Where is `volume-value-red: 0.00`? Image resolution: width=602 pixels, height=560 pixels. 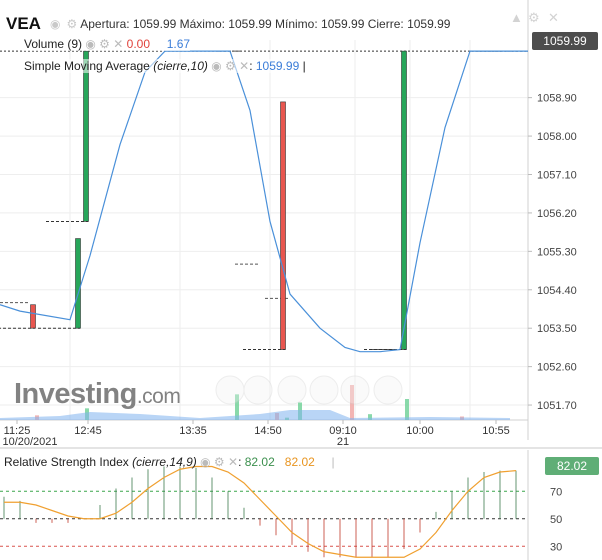
volume-value-red: 0.00 is located at coordinates (138, 44).